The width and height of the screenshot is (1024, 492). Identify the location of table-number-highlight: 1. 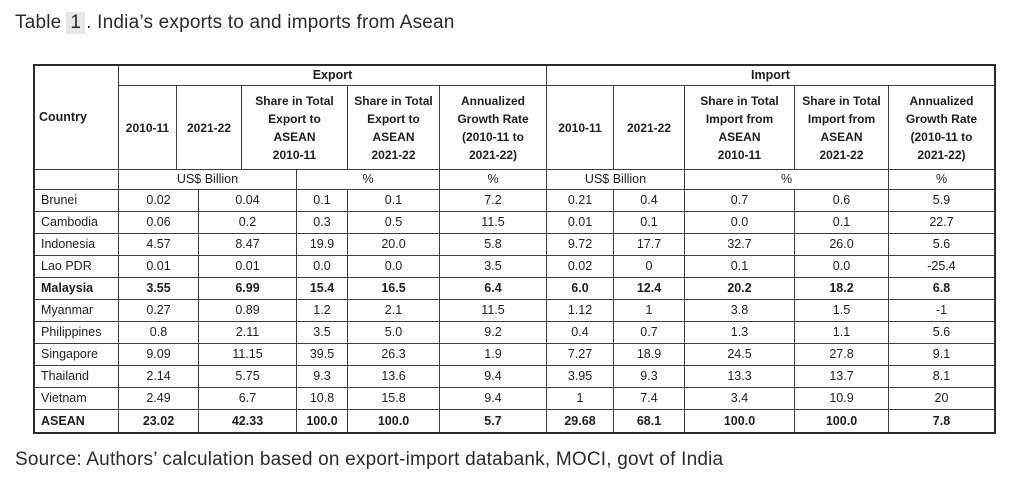
(76, 23).